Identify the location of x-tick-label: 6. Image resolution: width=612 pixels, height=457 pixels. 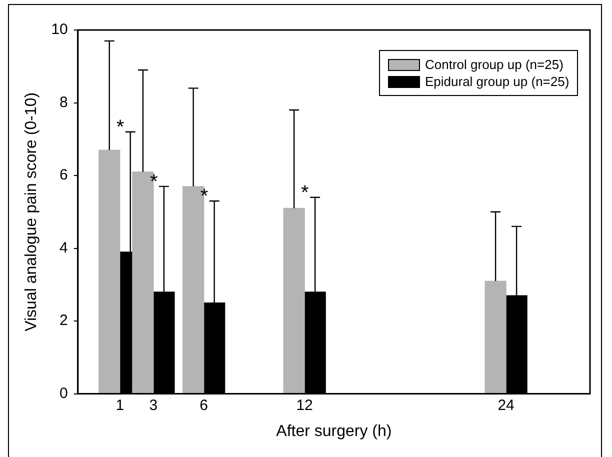
(204, 405).